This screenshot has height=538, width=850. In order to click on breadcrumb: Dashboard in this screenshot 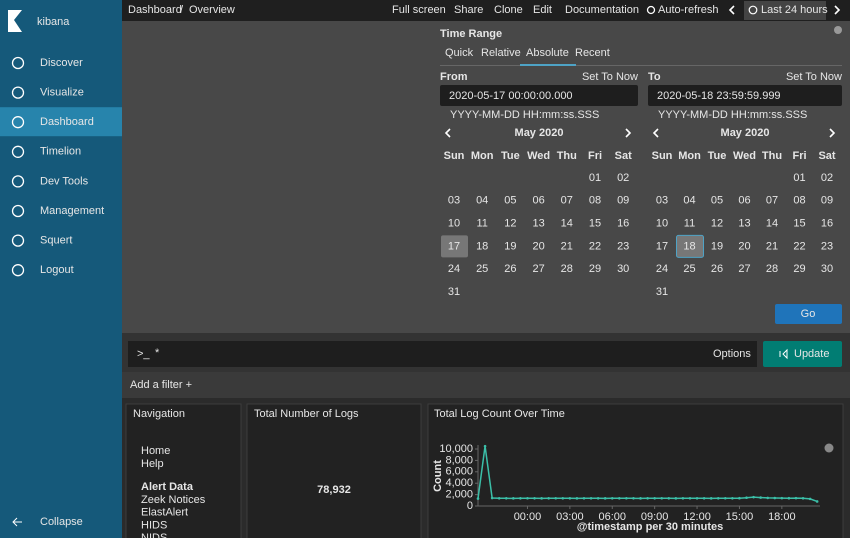, I will do `click(155, 10)`.